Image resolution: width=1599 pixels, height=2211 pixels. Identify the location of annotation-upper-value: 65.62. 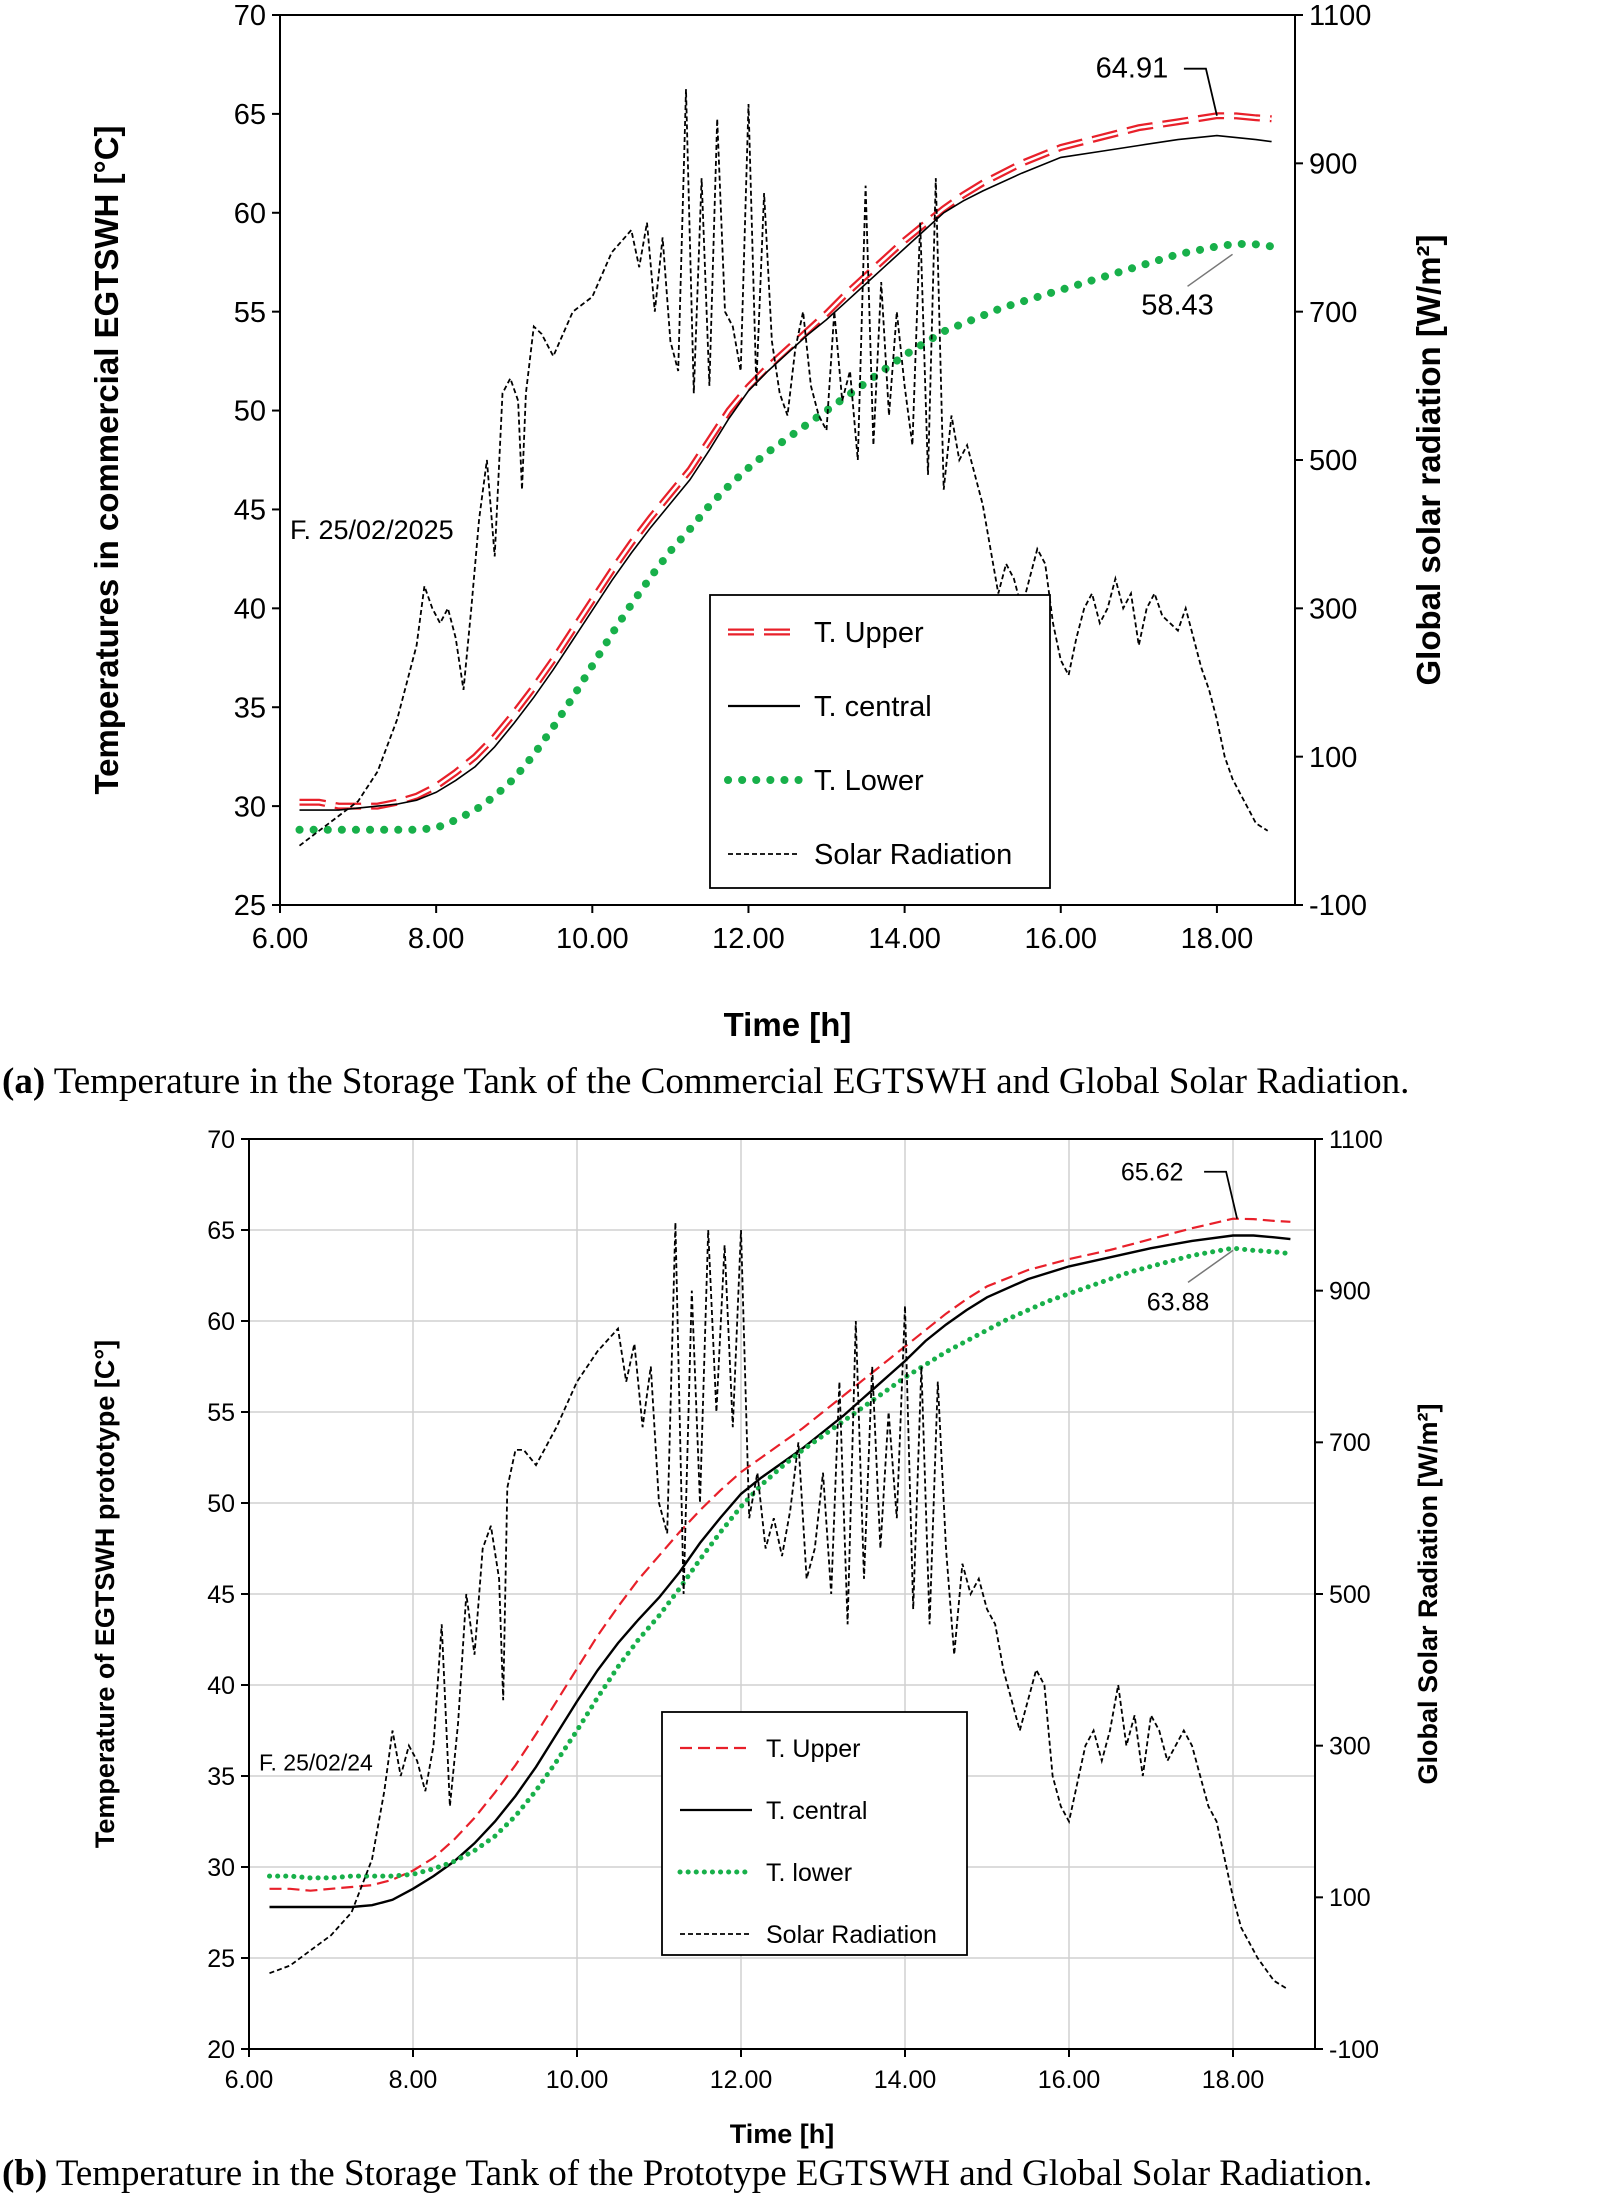
(1152, 1173).